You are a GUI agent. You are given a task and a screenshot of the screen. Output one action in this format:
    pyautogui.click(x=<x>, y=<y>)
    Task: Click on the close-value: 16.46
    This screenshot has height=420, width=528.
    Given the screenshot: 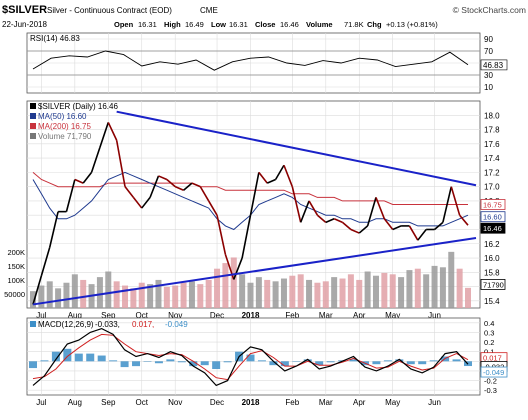 What is the action you would take?
    pyautogui.click(x=289, y=24)
    